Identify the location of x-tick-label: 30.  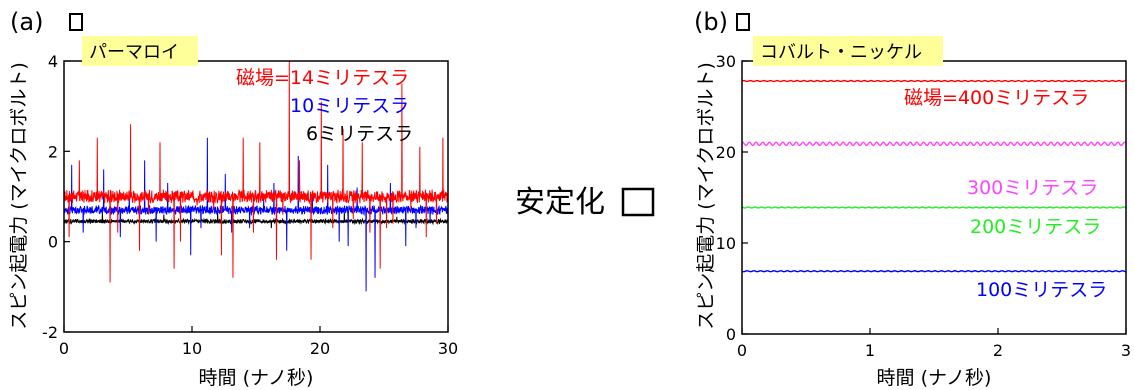
(448, 348).